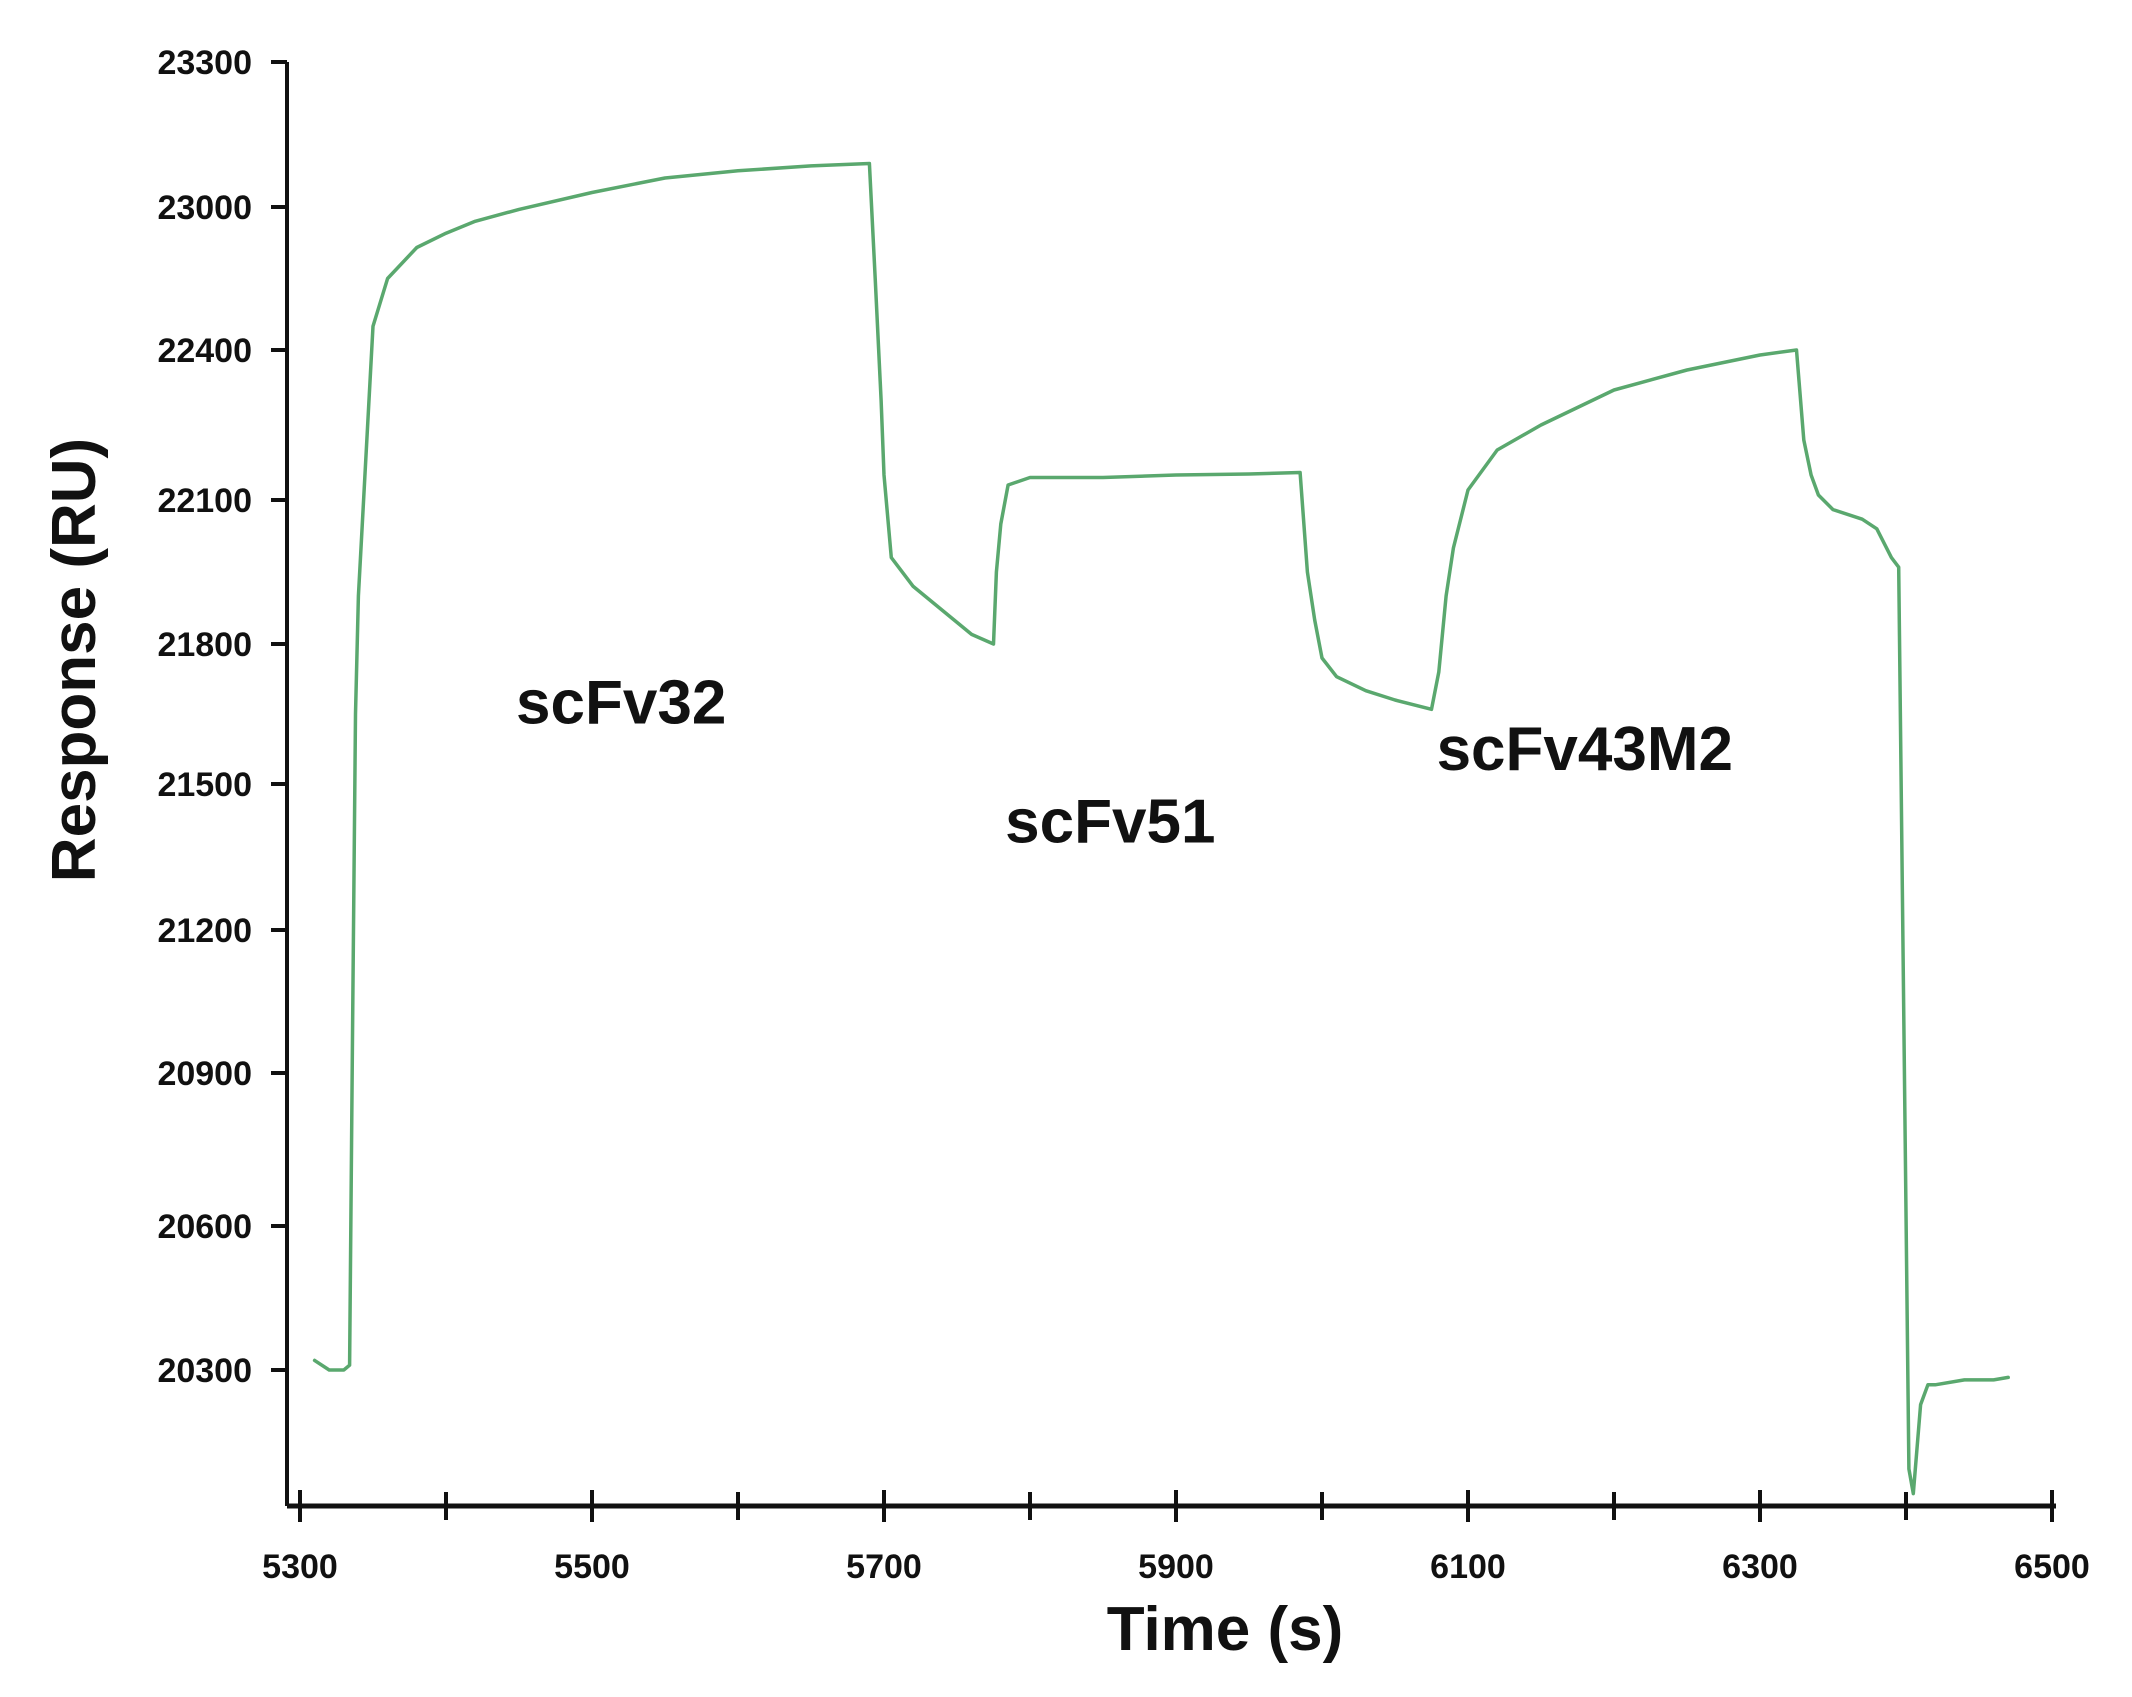 The image size is (2132, 1697). Describe the element at coordinates (2052, 1567) in the screenshot. I see `x-tick-label: 6500` at that location.